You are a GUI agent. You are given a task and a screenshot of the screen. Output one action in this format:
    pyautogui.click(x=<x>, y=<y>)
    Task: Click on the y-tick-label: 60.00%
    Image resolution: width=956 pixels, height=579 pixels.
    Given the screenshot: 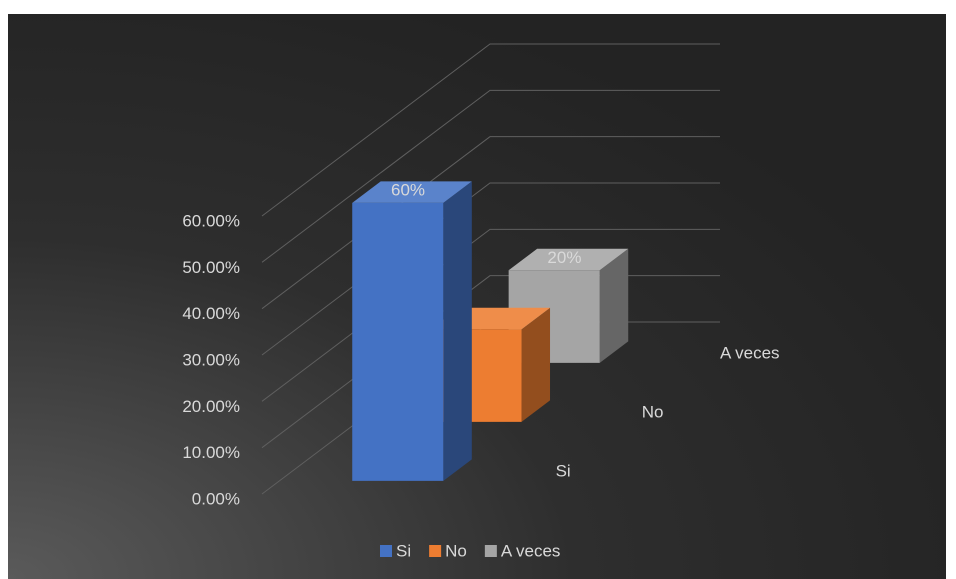 What is the action you would take?
    pyautogui.click(x=211, y=220)
    